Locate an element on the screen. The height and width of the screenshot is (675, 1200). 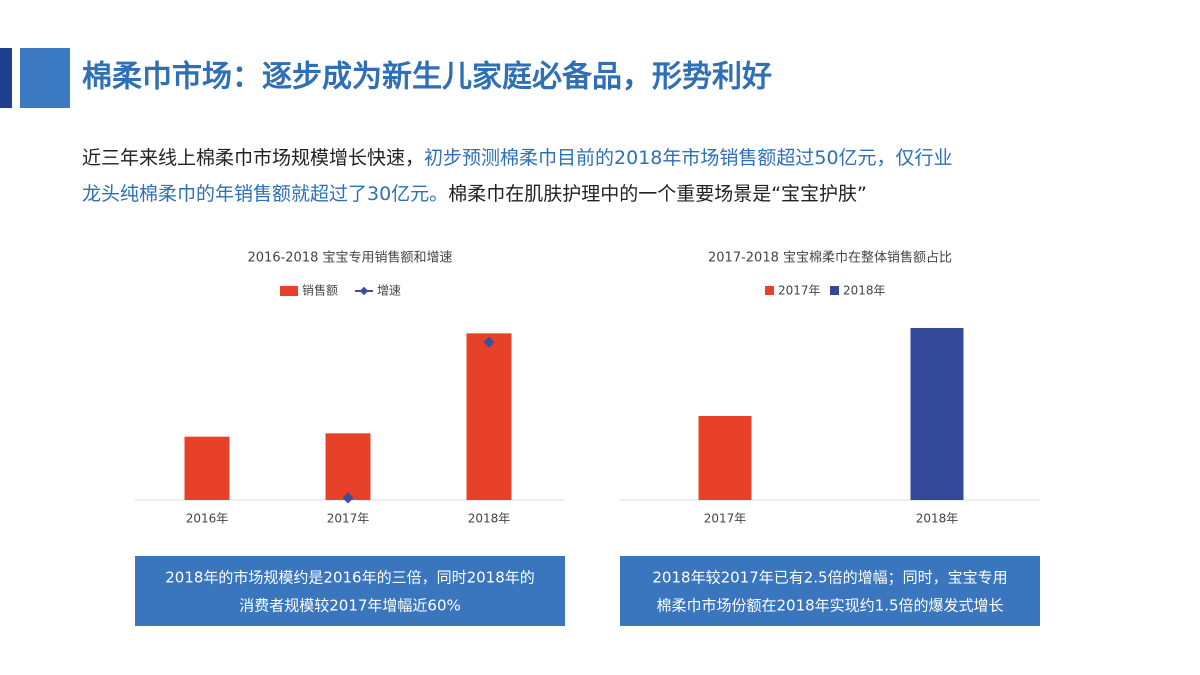
slide-title: 棉柔巾市场：逐步成为新生儿家庭必备品，形势利好 is located at coordinates (427, 77).